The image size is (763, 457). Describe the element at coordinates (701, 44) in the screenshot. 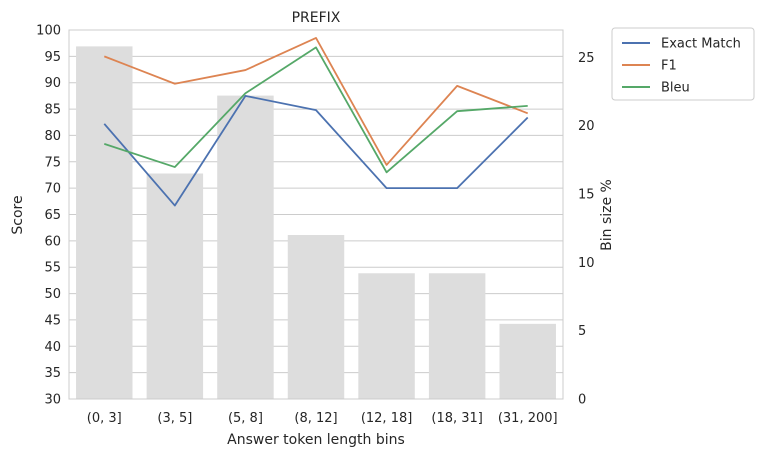

I see `legend-label: Exact Match` at that location.